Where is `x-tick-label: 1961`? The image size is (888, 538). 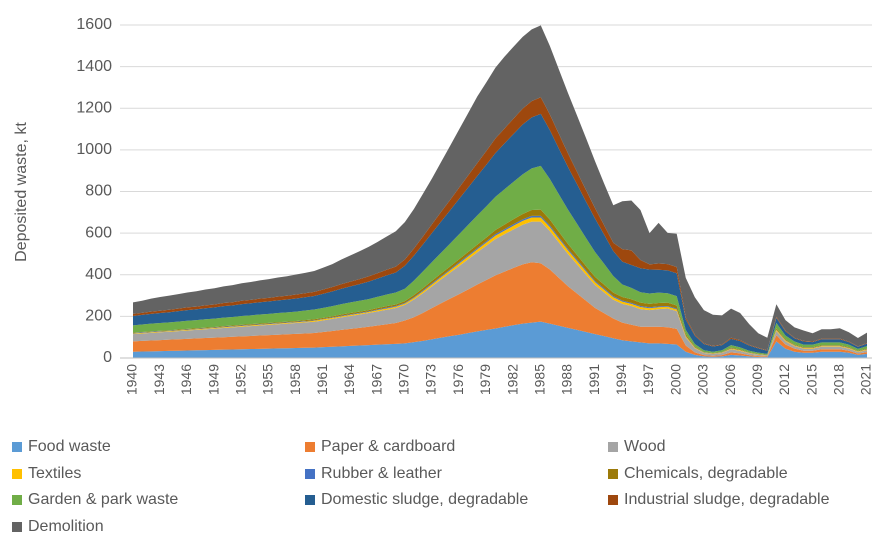
x-tick-label: 1961 is located at coordinates (322, 379).